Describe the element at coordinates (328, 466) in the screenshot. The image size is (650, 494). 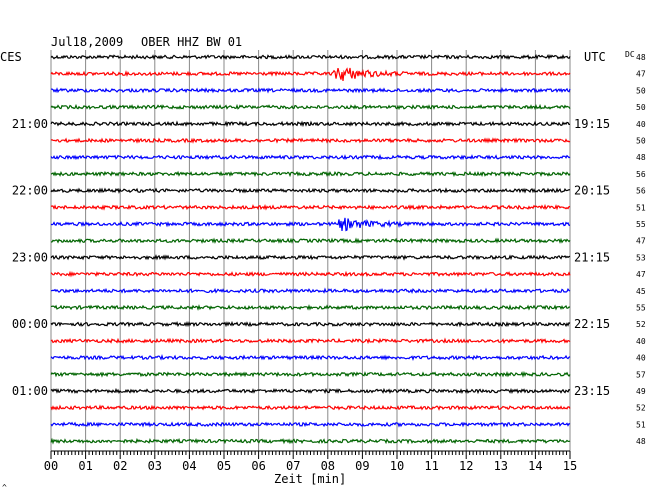
I see `x-tick-label: 08` at that location.